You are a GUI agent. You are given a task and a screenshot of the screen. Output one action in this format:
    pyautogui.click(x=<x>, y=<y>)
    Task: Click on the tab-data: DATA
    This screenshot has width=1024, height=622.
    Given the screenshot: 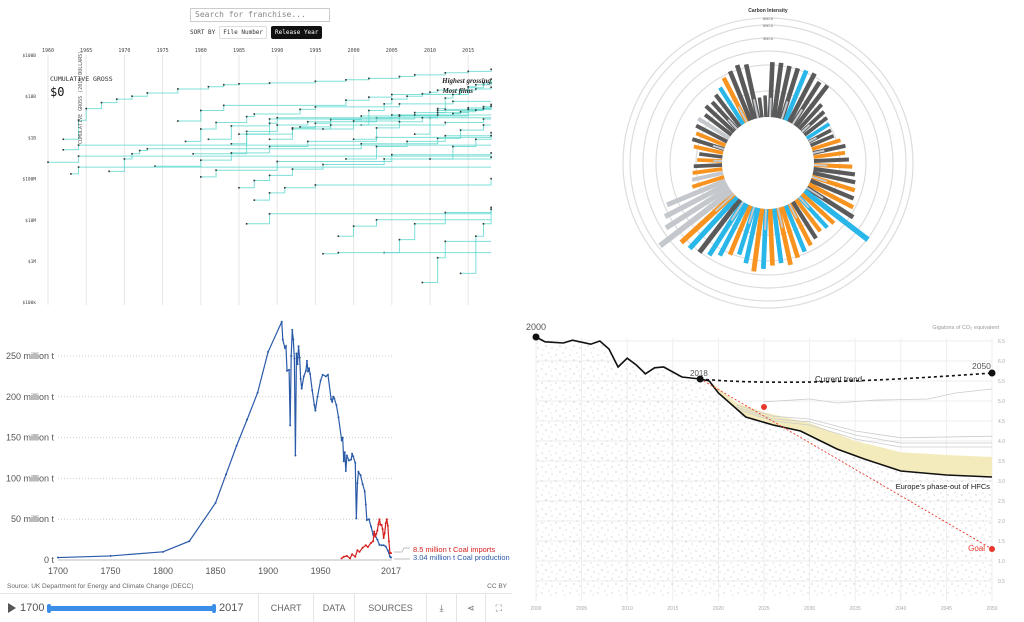 What is the action you would take?
    pyautogui.click(x=333, y=608)
    